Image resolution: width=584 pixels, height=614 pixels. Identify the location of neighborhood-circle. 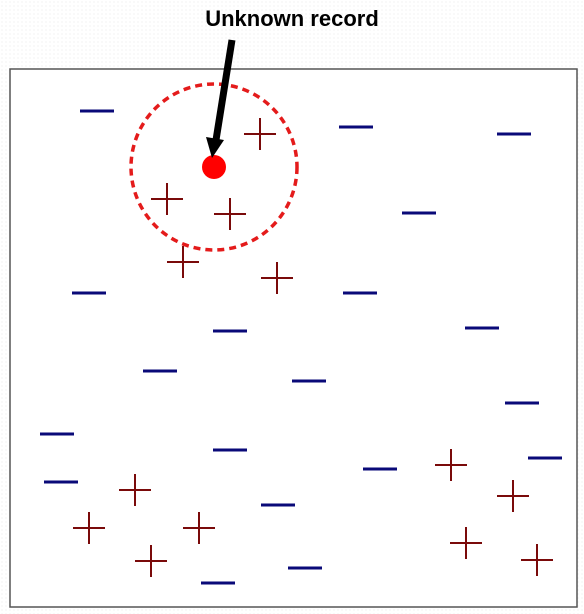
(214, 167).